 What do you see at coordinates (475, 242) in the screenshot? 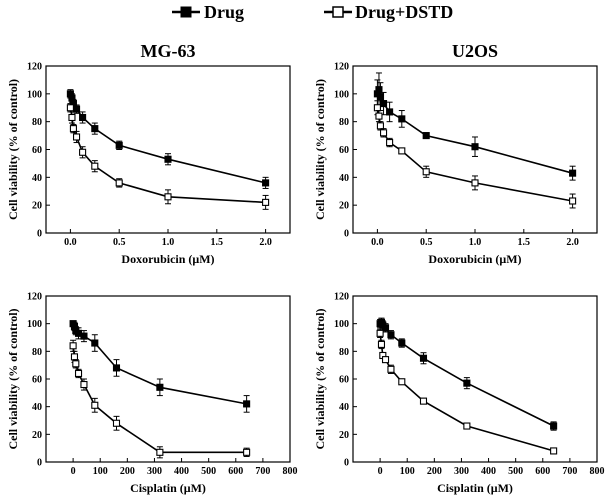
I see `x-tick-label: 1.0` at bounding box center [475, 242].